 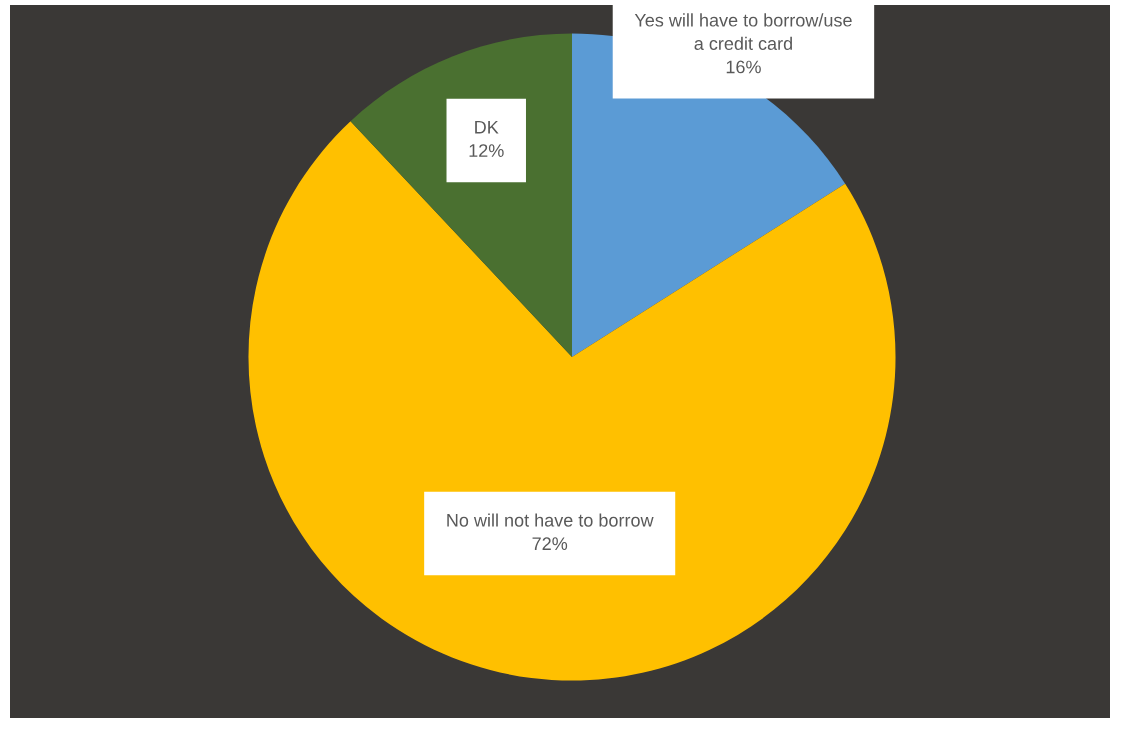 What do you see at coordinates (550, 520) in the screenshot?
I see `slice-label: No will not have to borrow` at bounding box center [550, 520].